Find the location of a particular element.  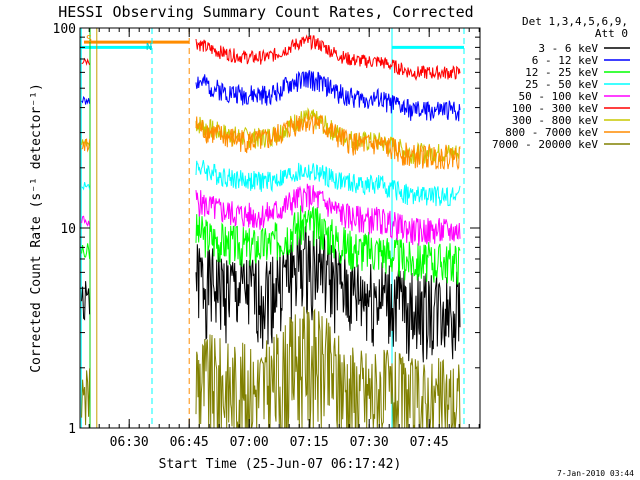

legend-label-2: 12 - 25 keV is located at coordinates (561, 72).